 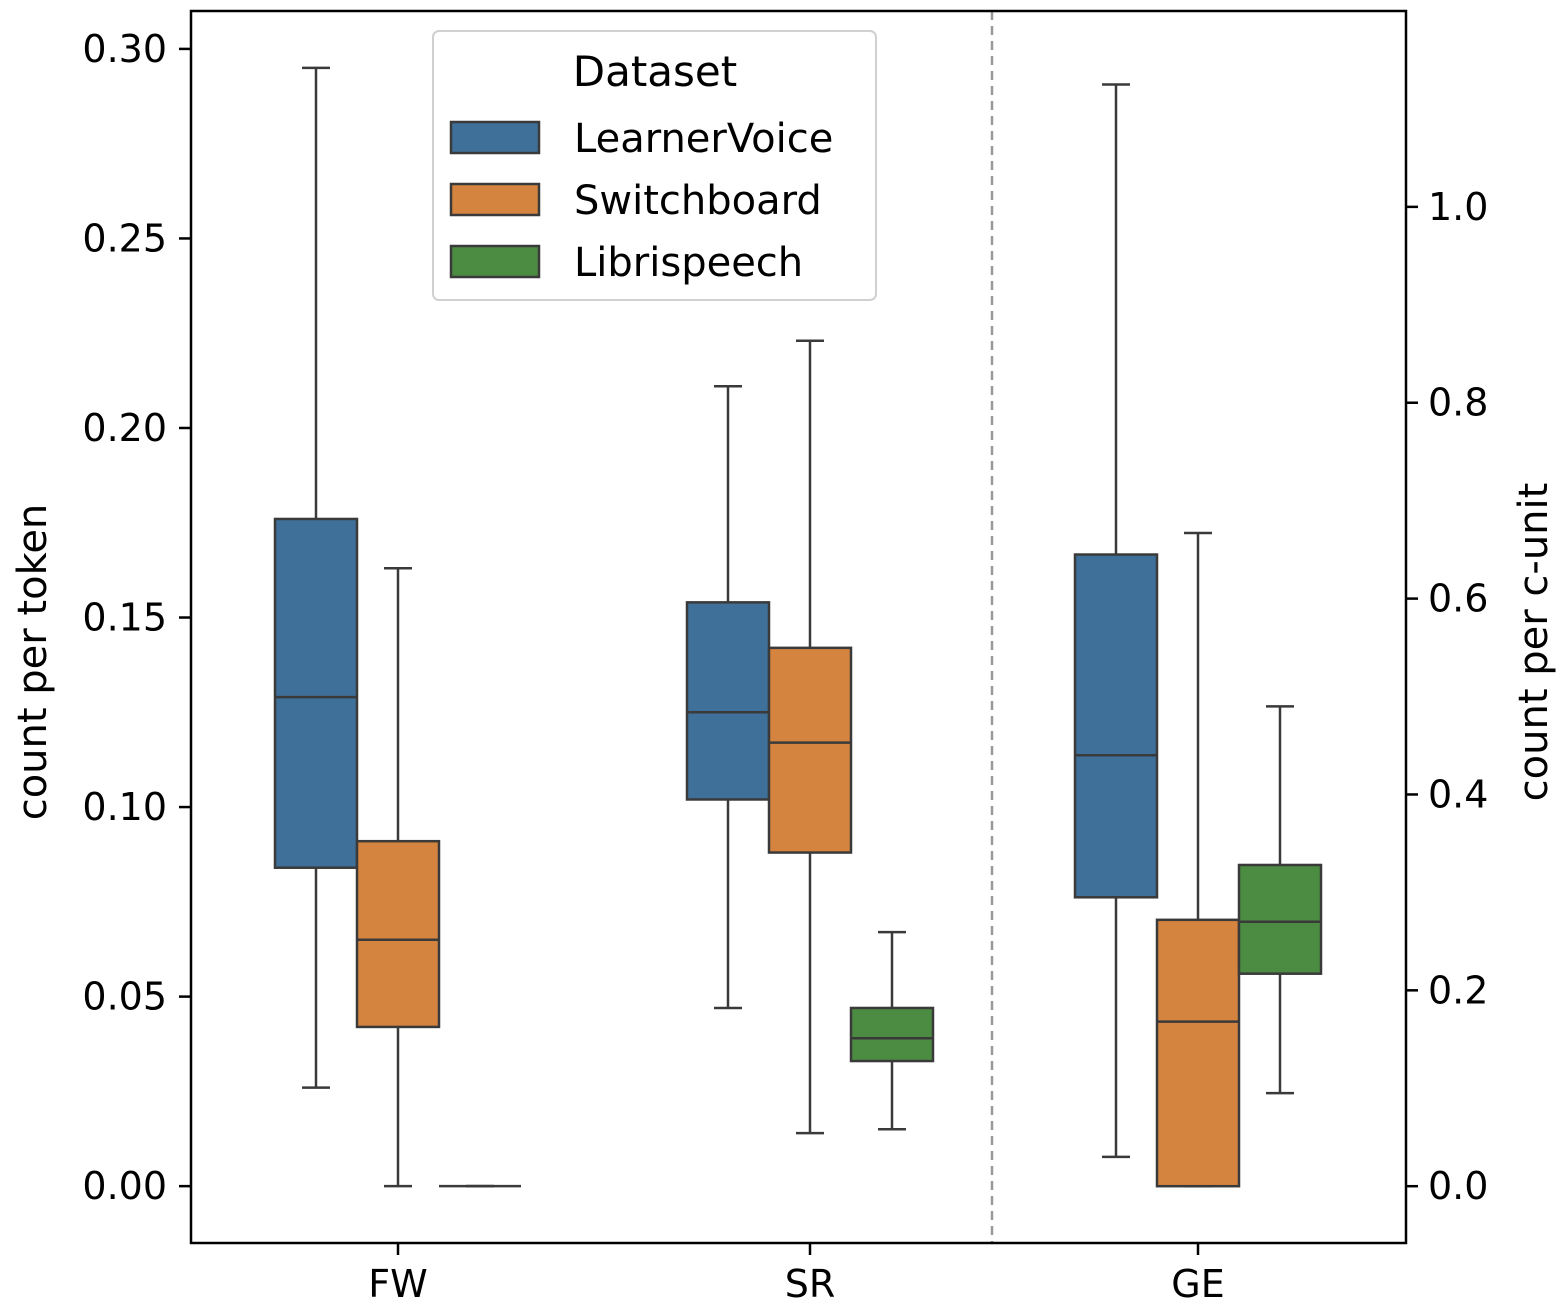 I want to click on right-y-axis: 0.0 0.2 0.4 0.6 0.8 1.0, so click(x=1447, y=696).